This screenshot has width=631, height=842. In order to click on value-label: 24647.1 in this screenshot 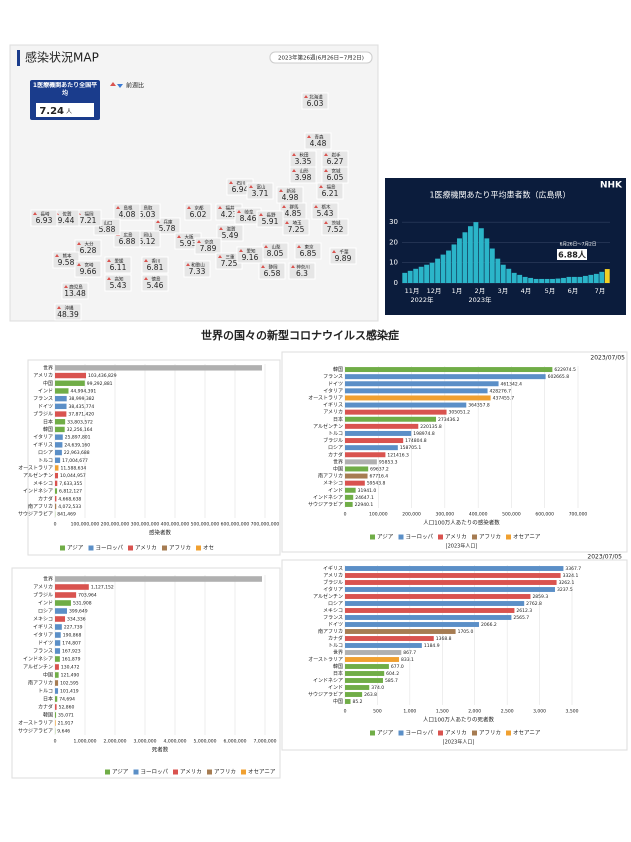, I will do `click(364, 498)`.